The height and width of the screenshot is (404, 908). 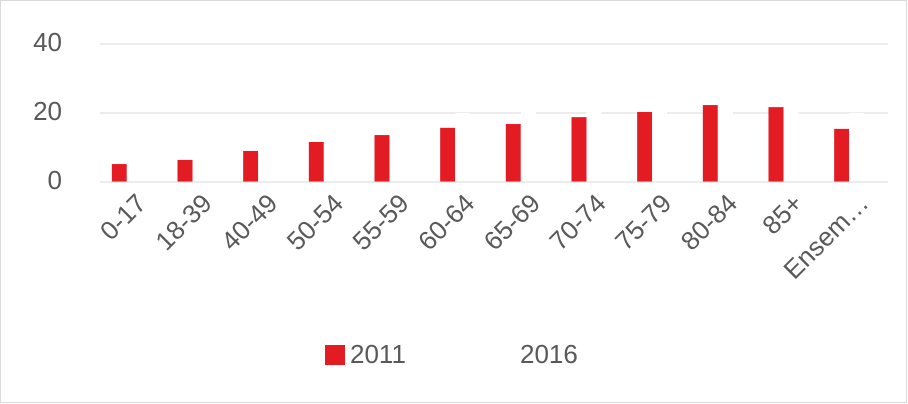 I want to click on y-tick-label: 40, so click(x=47, y=42).